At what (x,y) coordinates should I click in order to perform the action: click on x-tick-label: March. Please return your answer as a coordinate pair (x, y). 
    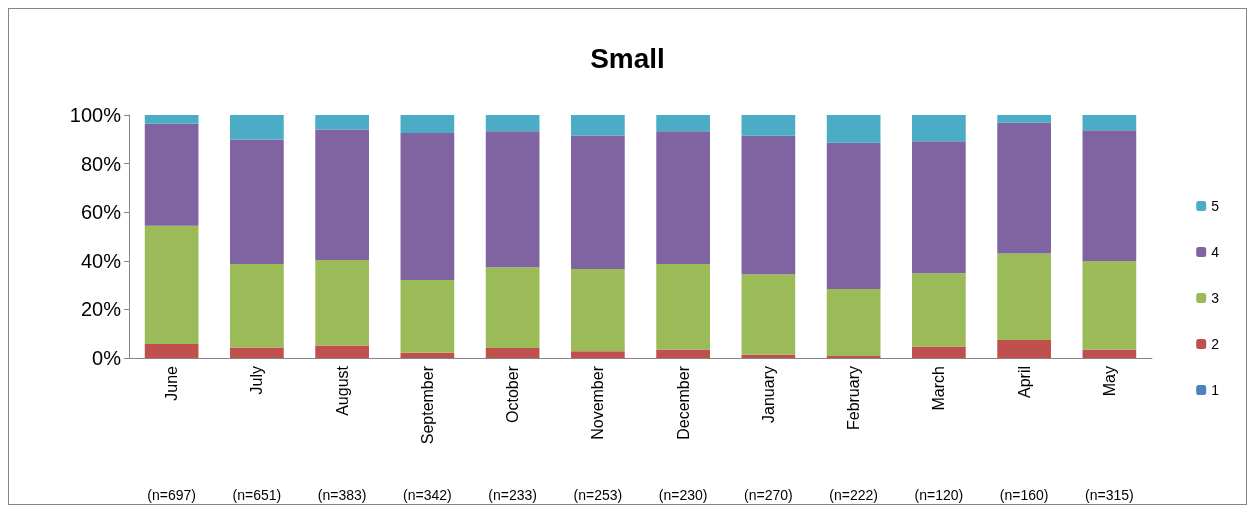
    Looking at the image, I should click on (939, 388).